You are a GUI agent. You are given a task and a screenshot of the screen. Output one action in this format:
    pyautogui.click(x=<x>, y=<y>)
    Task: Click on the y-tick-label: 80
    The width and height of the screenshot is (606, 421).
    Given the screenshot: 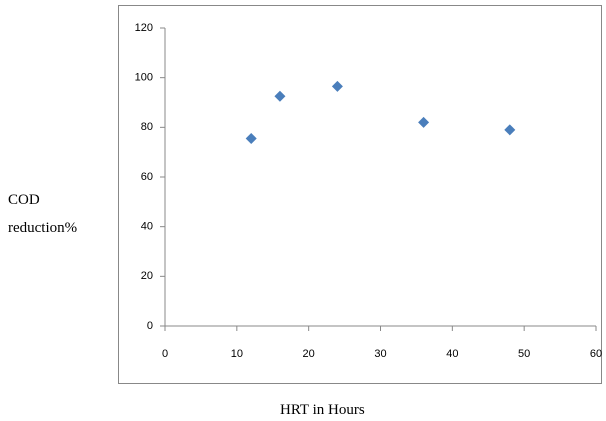 What is the action you would take?
    pyautogui.click(x=147, y=127)
    